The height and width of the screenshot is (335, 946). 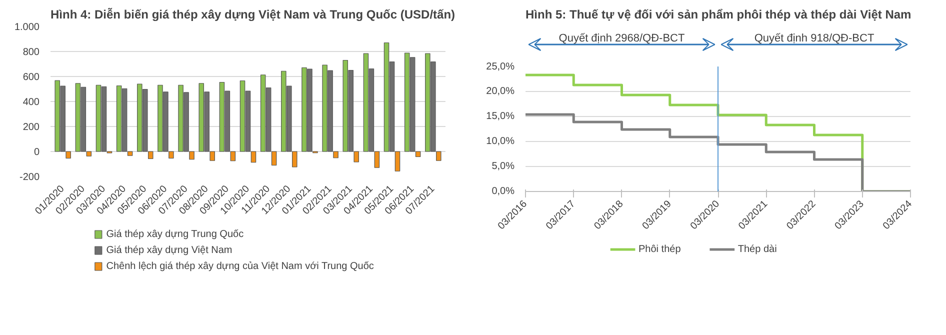 I want to click on legend-label: Giá thép xây dựng Trung Quốc, so click(x=175, y=234).